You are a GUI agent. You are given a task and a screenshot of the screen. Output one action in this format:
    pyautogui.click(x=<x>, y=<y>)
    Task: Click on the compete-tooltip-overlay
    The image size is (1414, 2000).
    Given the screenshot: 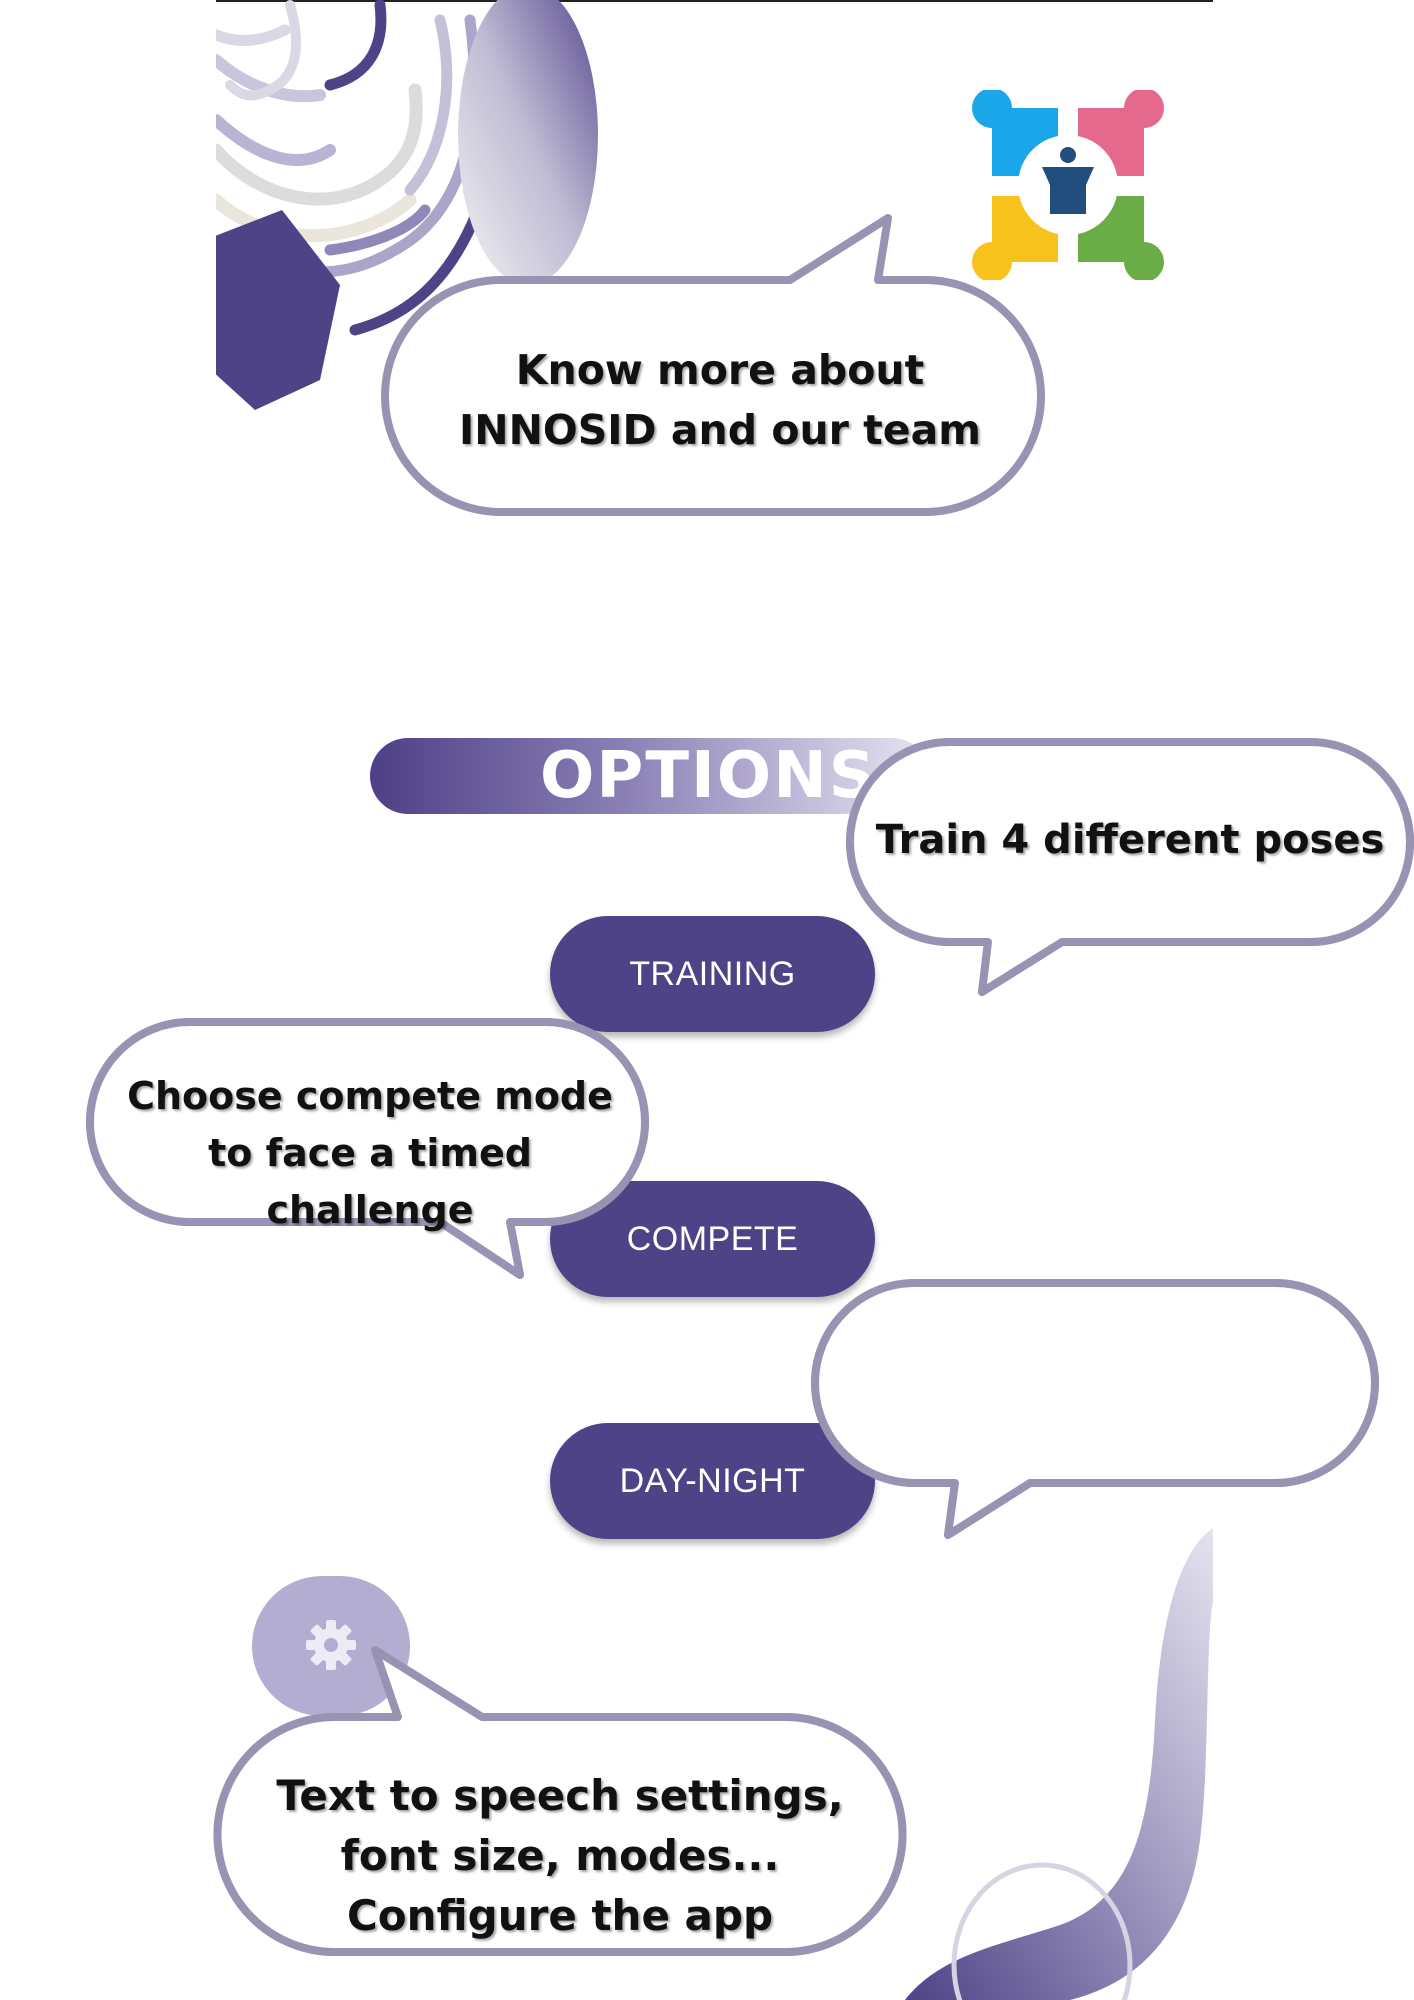 What is the action you would take?
    pyautogui.click(x=367, y=1148)
    